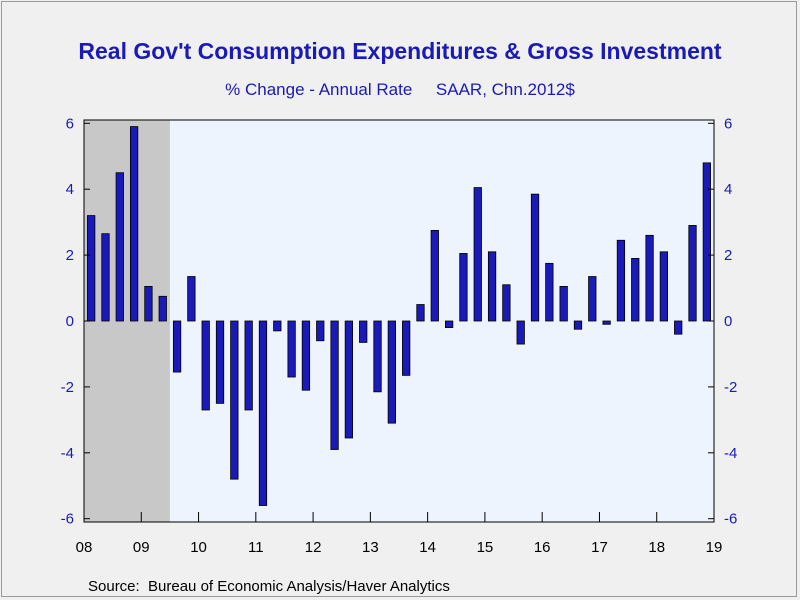 The height and width of the screenshot is (600, 800). What do you see at coordinates (84, 547) in the screenshot?
I see `x-tick-label: 08` at bounding box center [84, 547].